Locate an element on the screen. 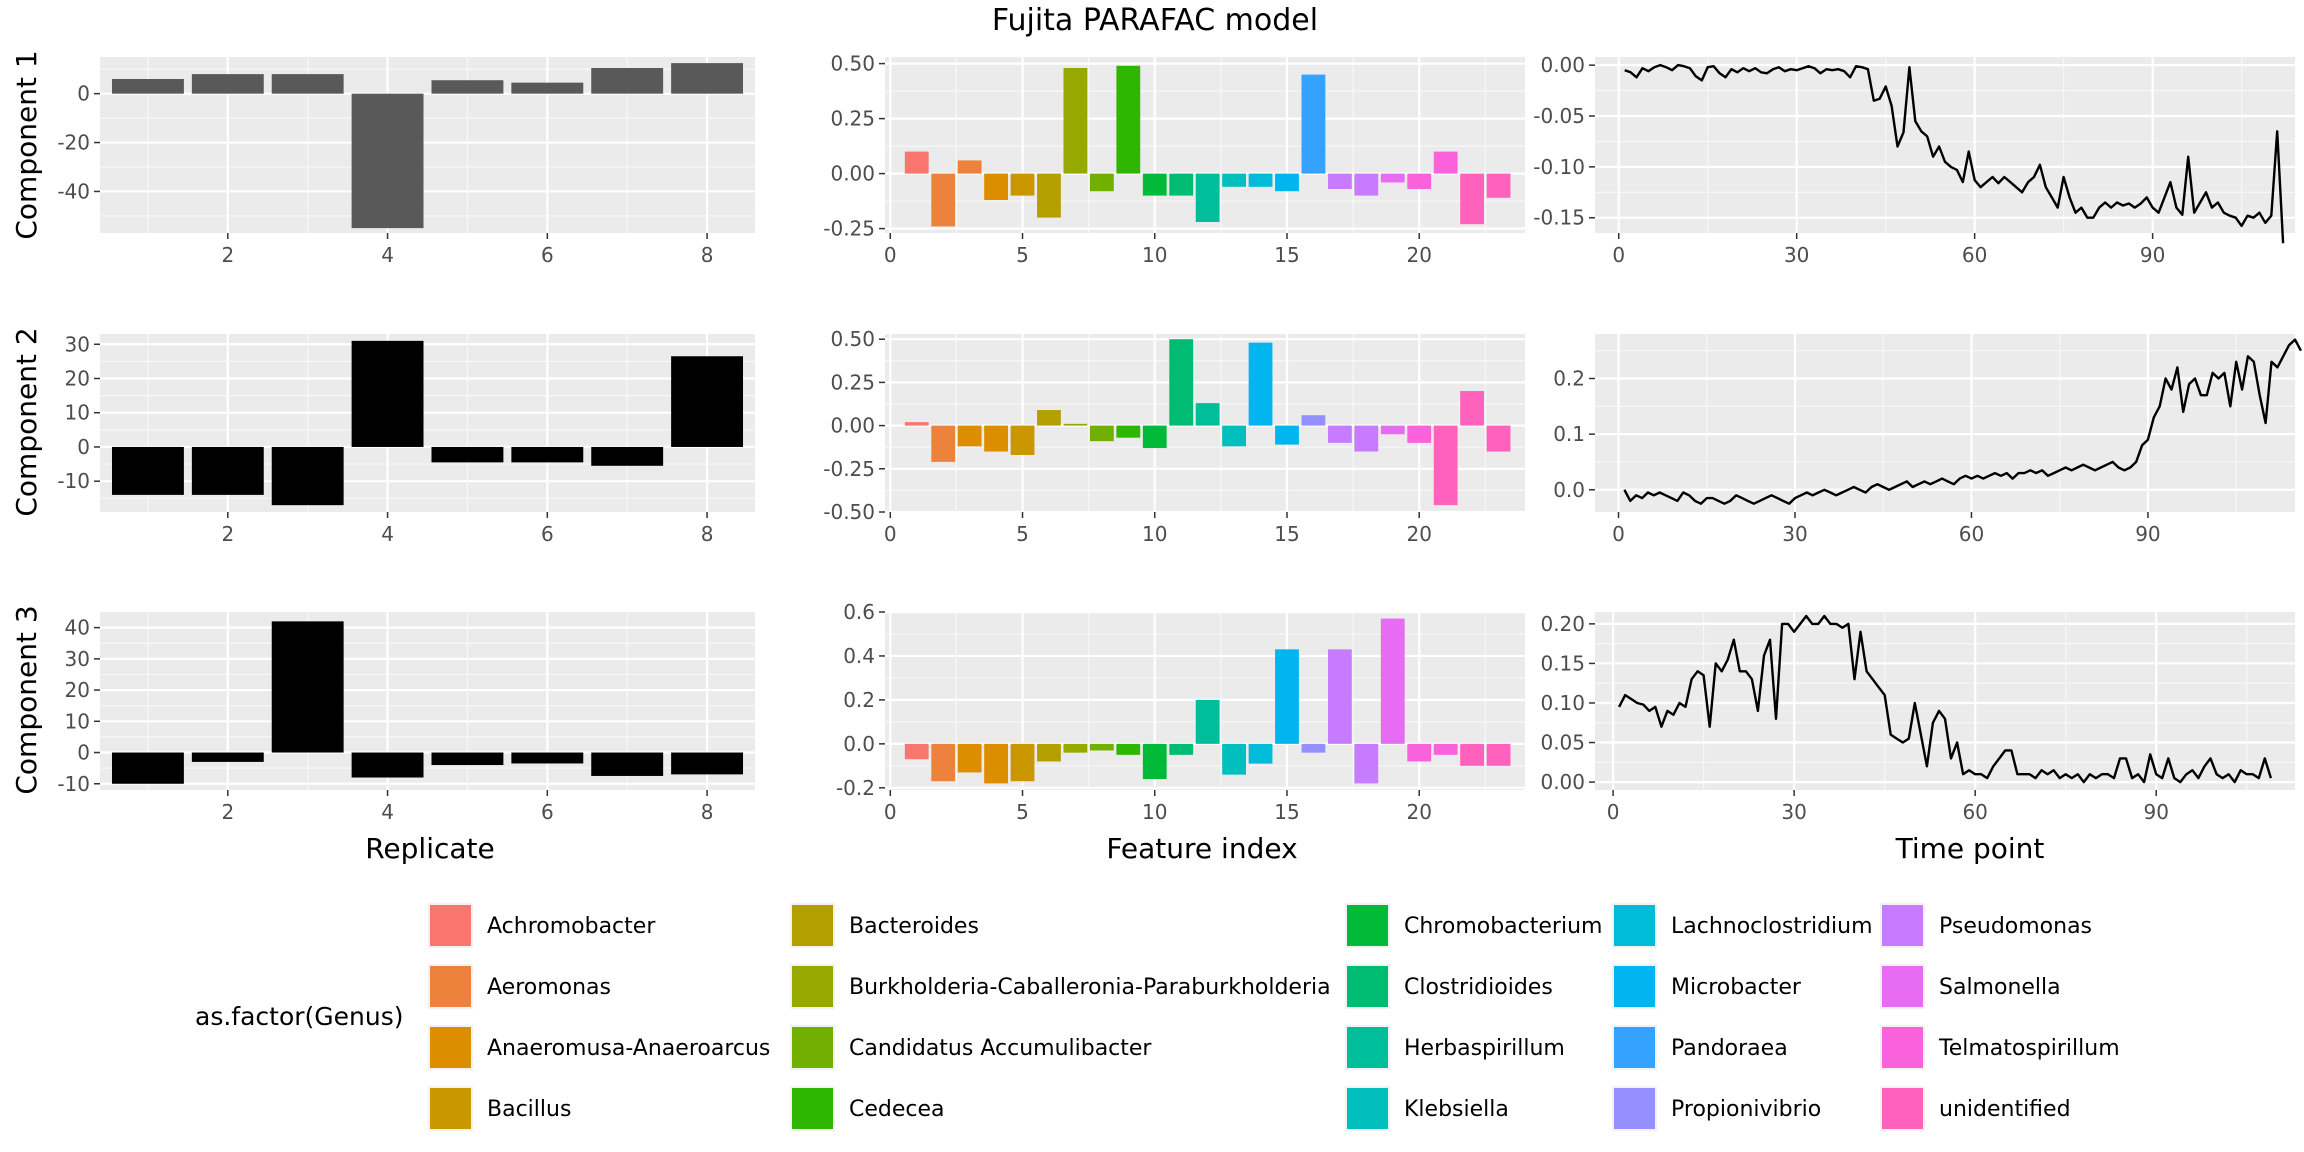 Image resolution: width=2304 pixels, height=1152 pixels. legend-item: Salmonella is located at coordinates (1970, 986).